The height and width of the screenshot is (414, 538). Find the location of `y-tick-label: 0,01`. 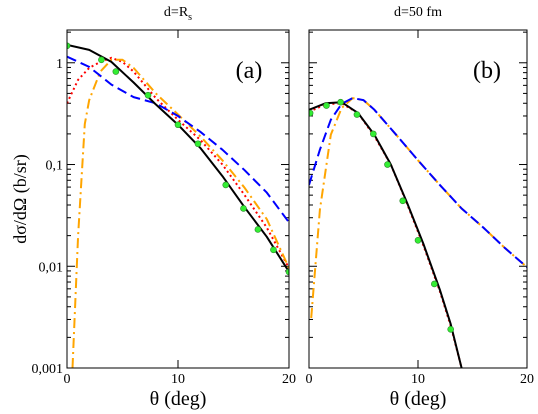

y-tick-label: 0,01 is located at coordinates (51, 267).